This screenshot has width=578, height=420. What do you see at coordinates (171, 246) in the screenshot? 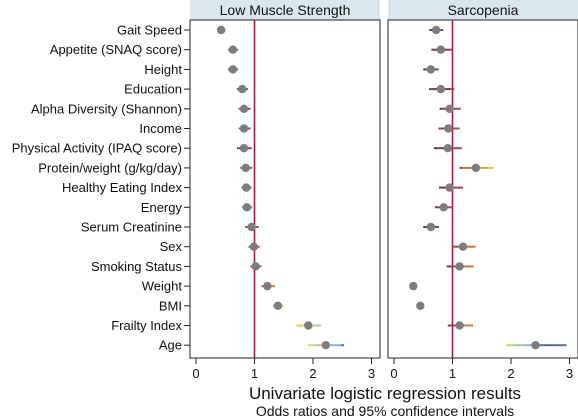
I see `category-label: Sex` at bounding box center [171, 246].